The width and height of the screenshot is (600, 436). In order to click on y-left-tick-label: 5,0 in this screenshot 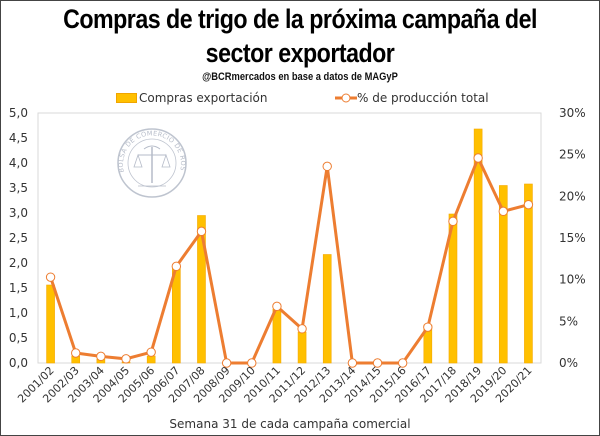, I will do `click(18, 113)`.